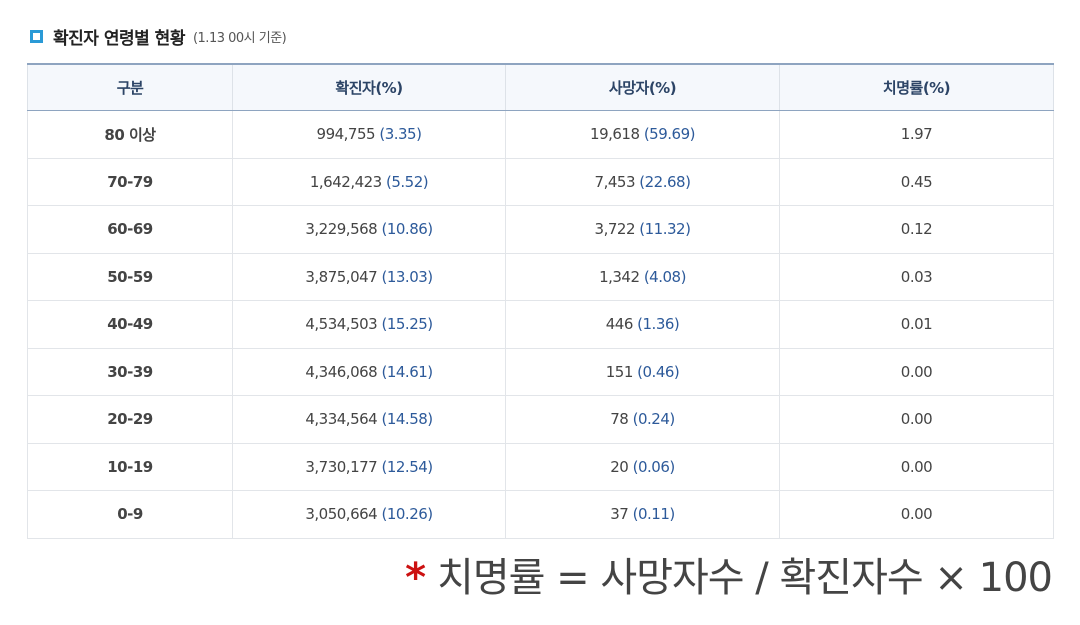 Image resolution: width=1080 pixels, height=625 pixels. I want to click on deaths-count: 37, so click(619, 514).